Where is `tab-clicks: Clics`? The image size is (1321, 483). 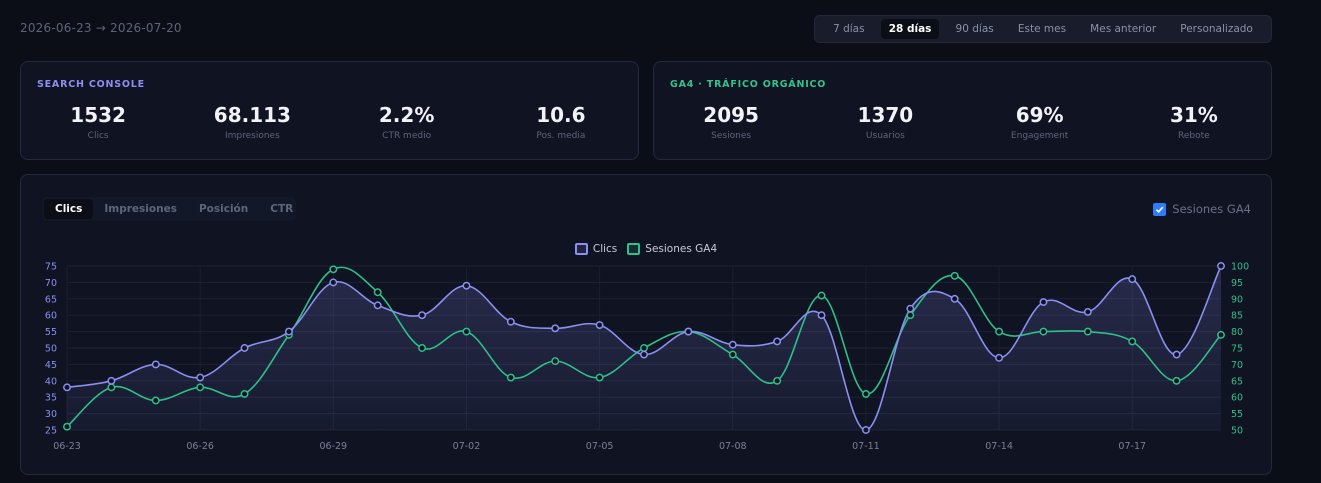 tab-clicks: Clics is located at coordinates (69, 209).